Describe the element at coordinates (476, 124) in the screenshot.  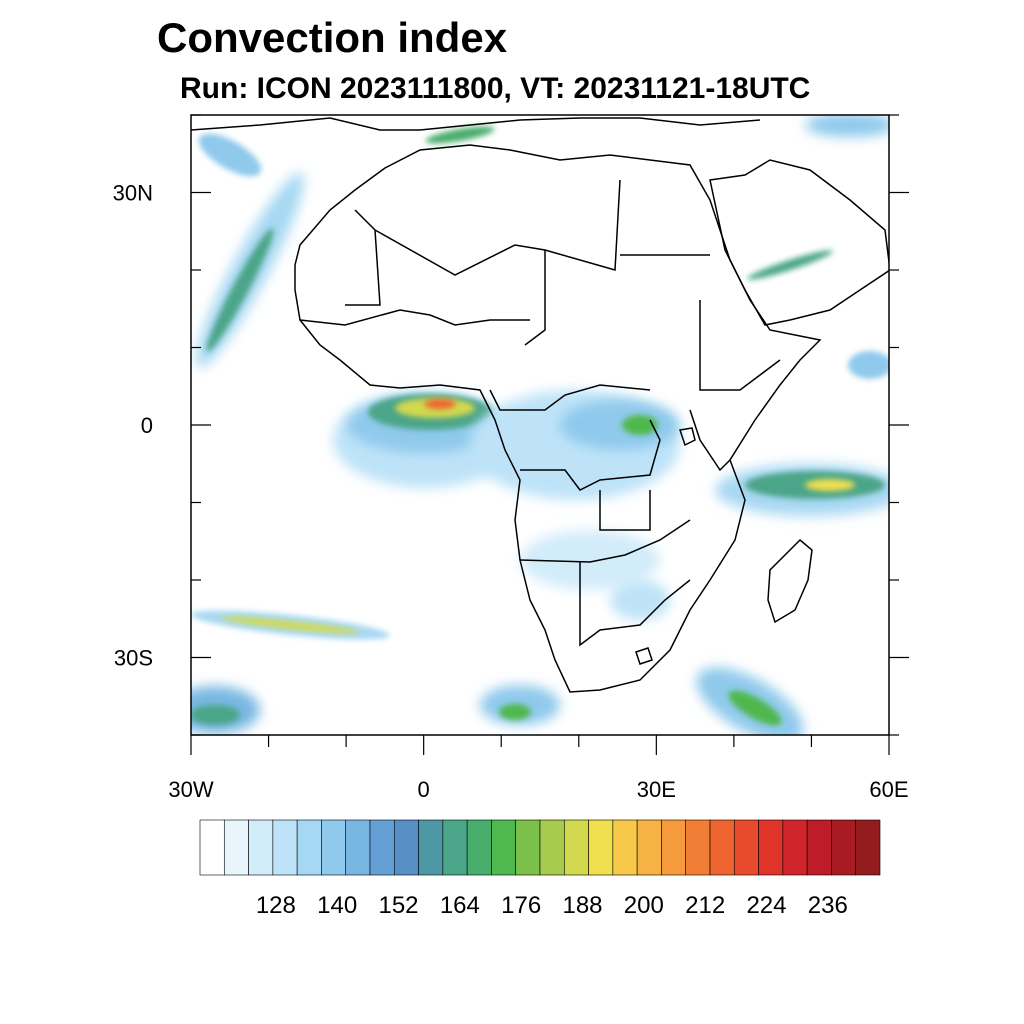
I see `europe-coastline` at that location.